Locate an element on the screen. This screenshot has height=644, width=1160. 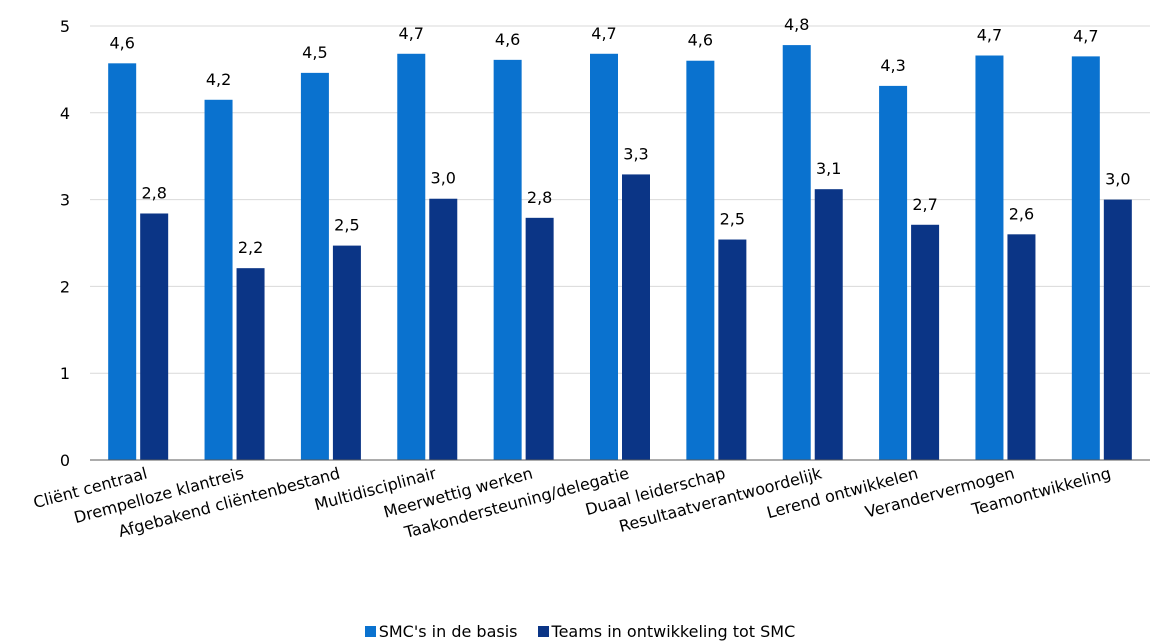
legend-item-series-2: Teams in ontwikkeling tot SMC is located at coordinates (666, 631).